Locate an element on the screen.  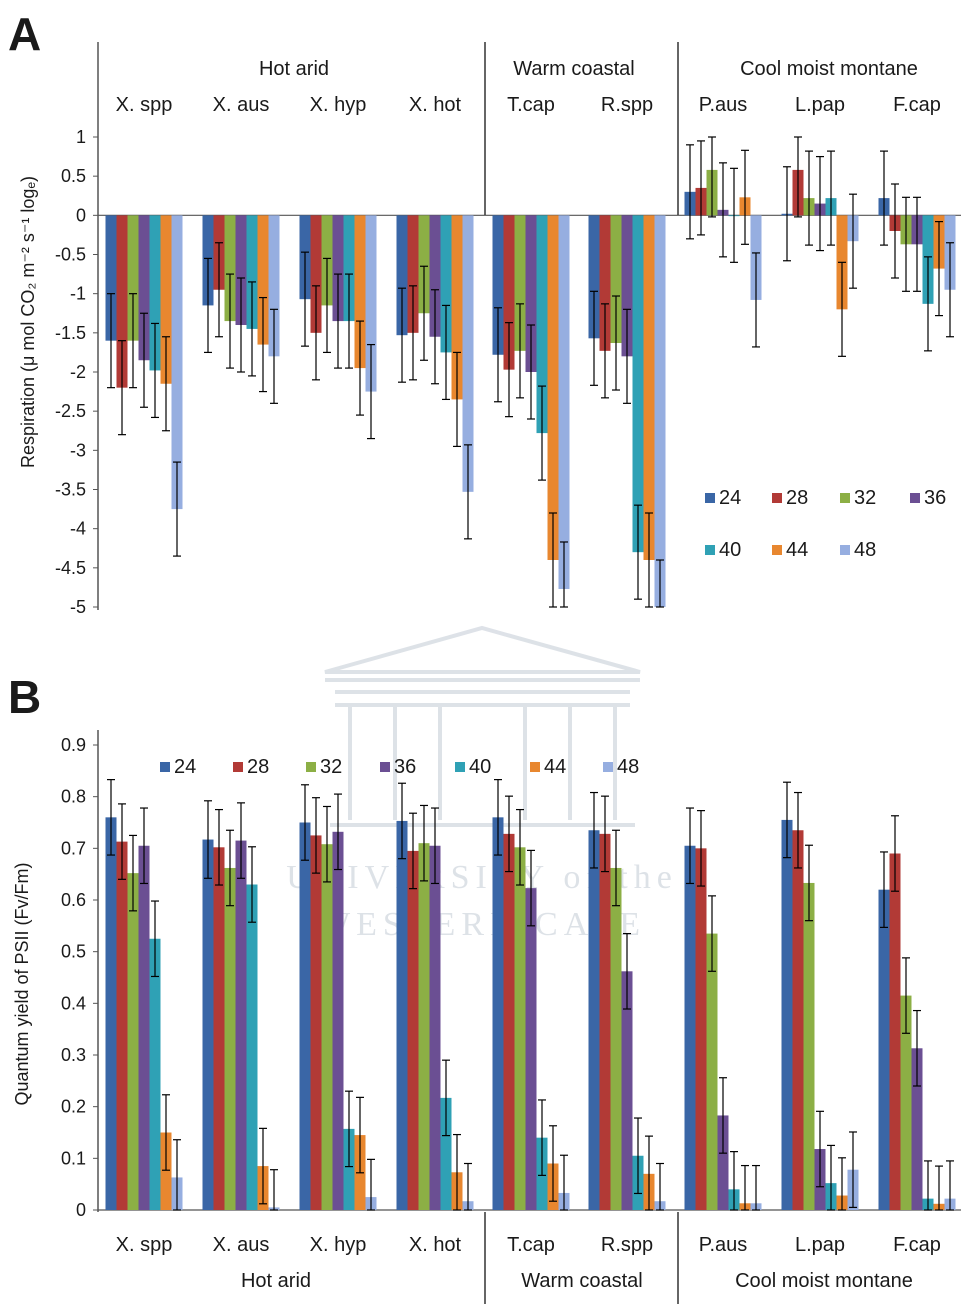
y-tick-label: 0.8 is located at coordinates (73, 797).